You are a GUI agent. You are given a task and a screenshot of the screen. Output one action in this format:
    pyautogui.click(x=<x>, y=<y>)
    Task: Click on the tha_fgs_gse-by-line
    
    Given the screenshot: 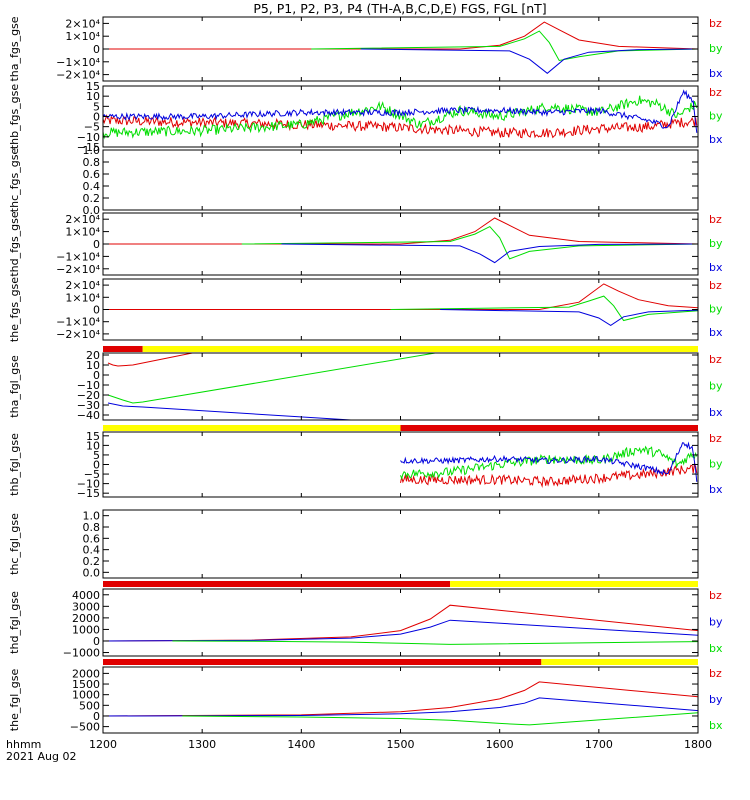 What is the action you would take?
    pyautogui.click(x=504, y=46)
    